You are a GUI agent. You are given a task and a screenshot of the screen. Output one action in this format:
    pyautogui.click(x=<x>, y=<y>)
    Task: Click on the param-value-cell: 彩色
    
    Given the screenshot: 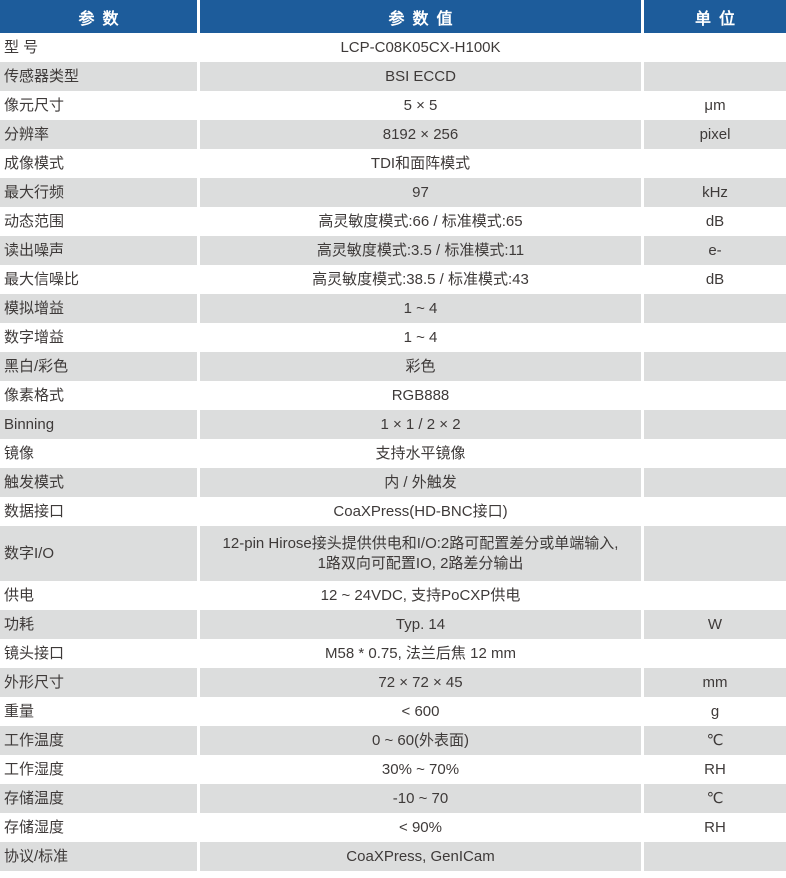 What is the action you would take?
    pyautogui.click(x=420, y=366)
    